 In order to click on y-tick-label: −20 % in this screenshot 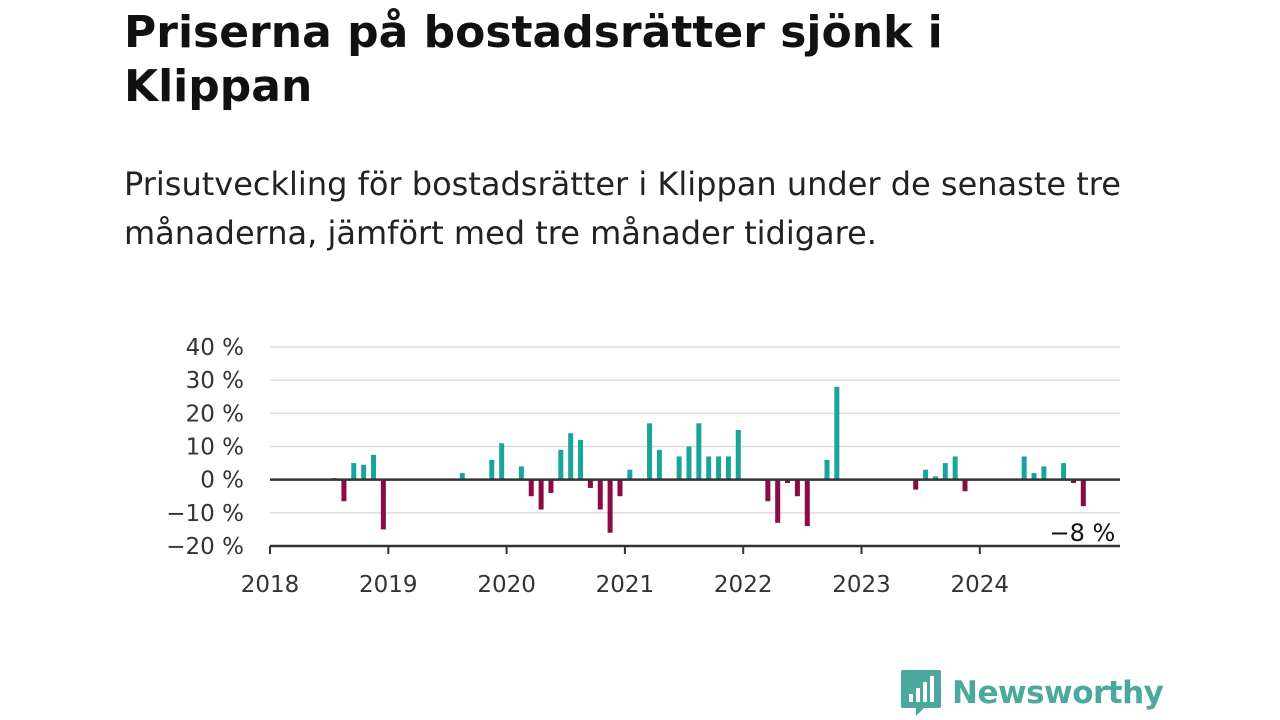, I will do `click(205, 547)`.